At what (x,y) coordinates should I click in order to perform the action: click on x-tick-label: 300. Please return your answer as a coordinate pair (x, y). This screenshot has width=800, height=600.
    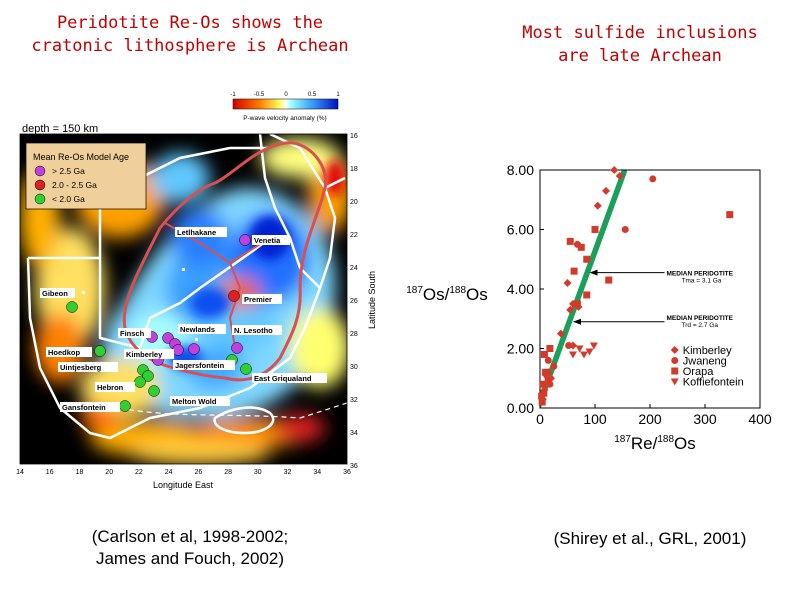
    Looking at the image, I should click on (705, 419).